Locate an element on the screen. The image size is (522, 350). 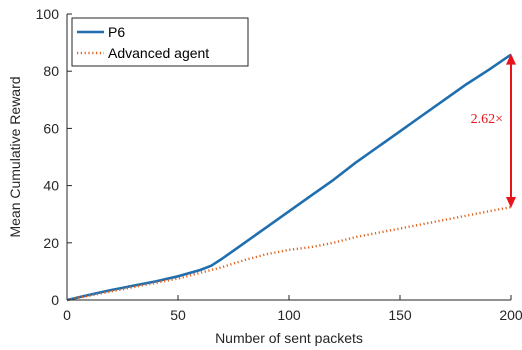
x-tick-label: 0 is located at coordinates (67, 315).